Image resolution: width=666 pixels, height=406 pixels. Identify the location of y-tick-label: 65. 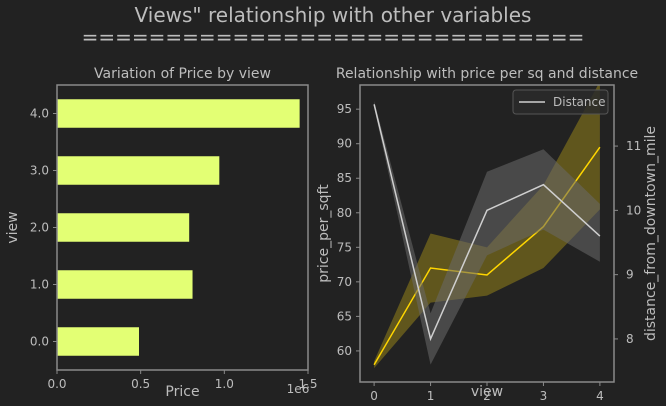
(344, 316).